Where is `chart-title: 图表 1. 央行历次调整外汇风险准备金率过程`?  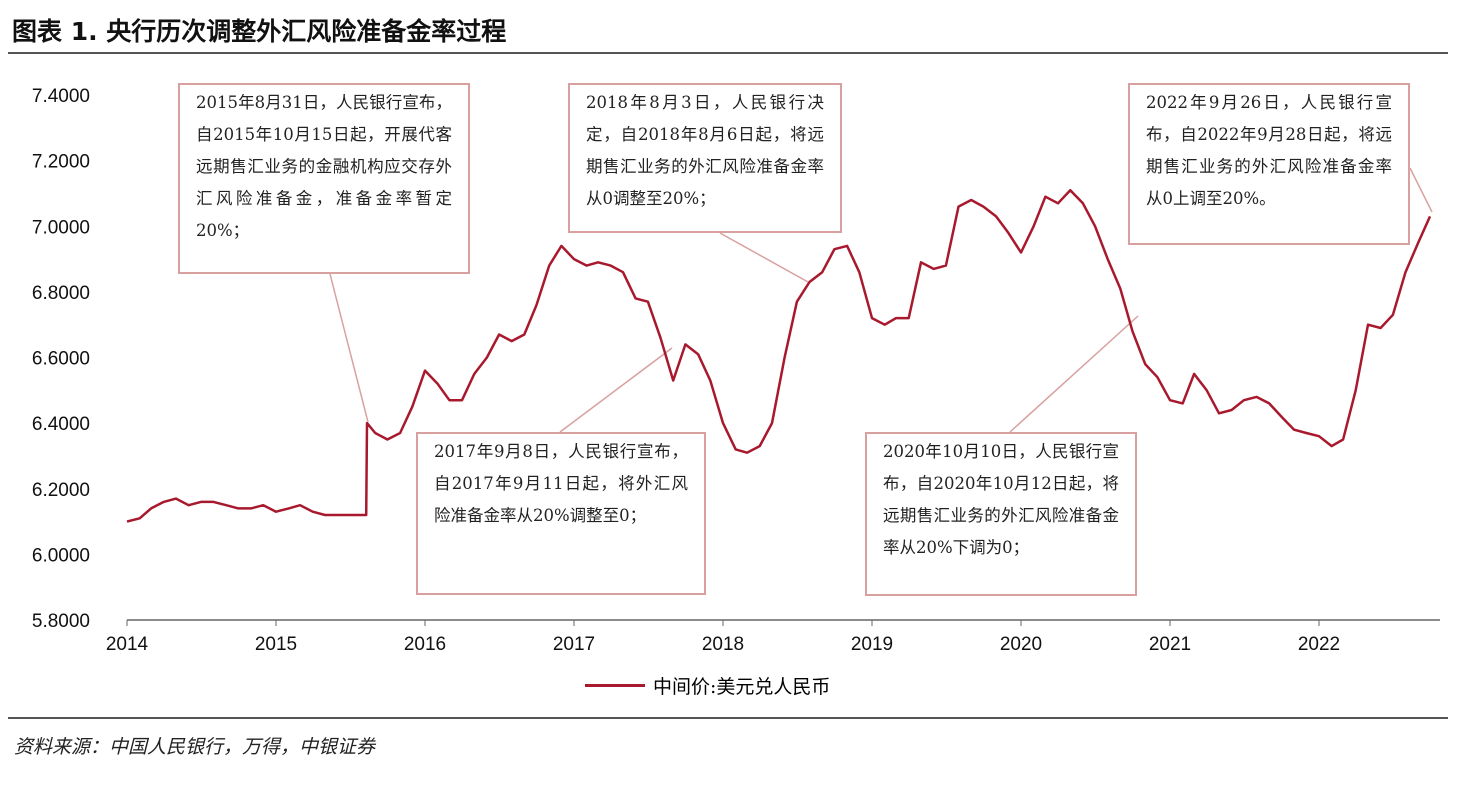 chart-title: 图表 1. 央行历次调整外汇风险准备金率过程 is located at coordinates (259, 31).